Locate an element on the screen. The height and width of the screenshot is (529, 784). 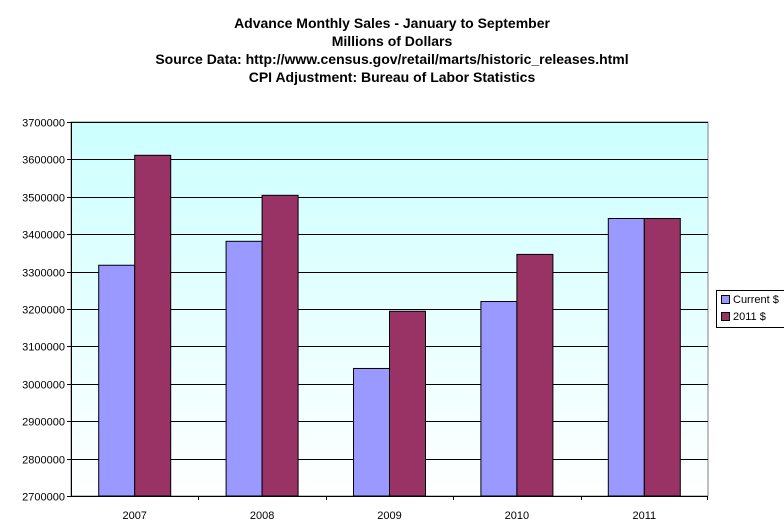
y-tick-label: 2900000 is located at coordinates (43, 423).